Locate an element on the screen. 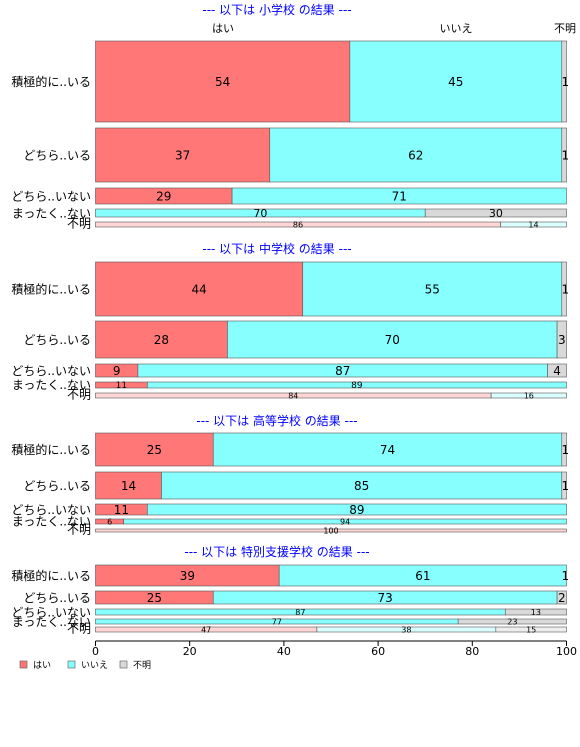 The image size is (580, 747). data-label: 23 is located at coordinates (512, 621).